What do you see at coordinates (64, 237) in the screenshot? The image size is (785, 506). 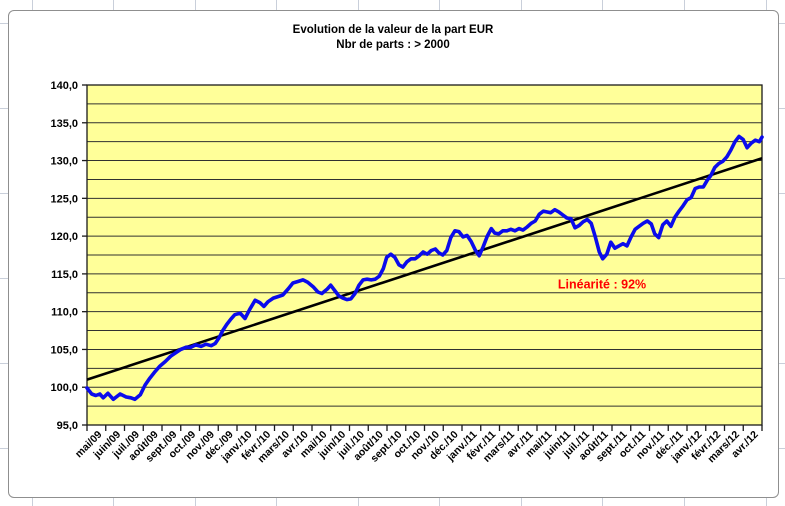 I see `y-axis-tick-label: 120,0` at bounding box center [64, 237].